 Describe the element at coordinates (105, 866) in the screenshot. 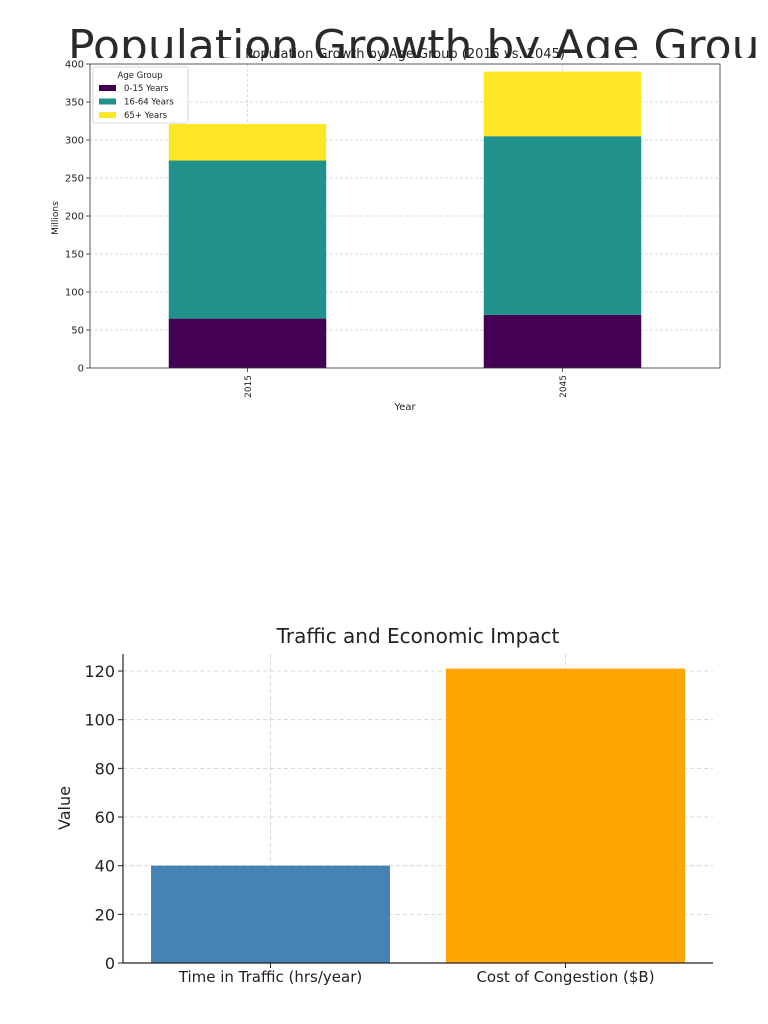

I see `y-tick-label: 40` at that location.